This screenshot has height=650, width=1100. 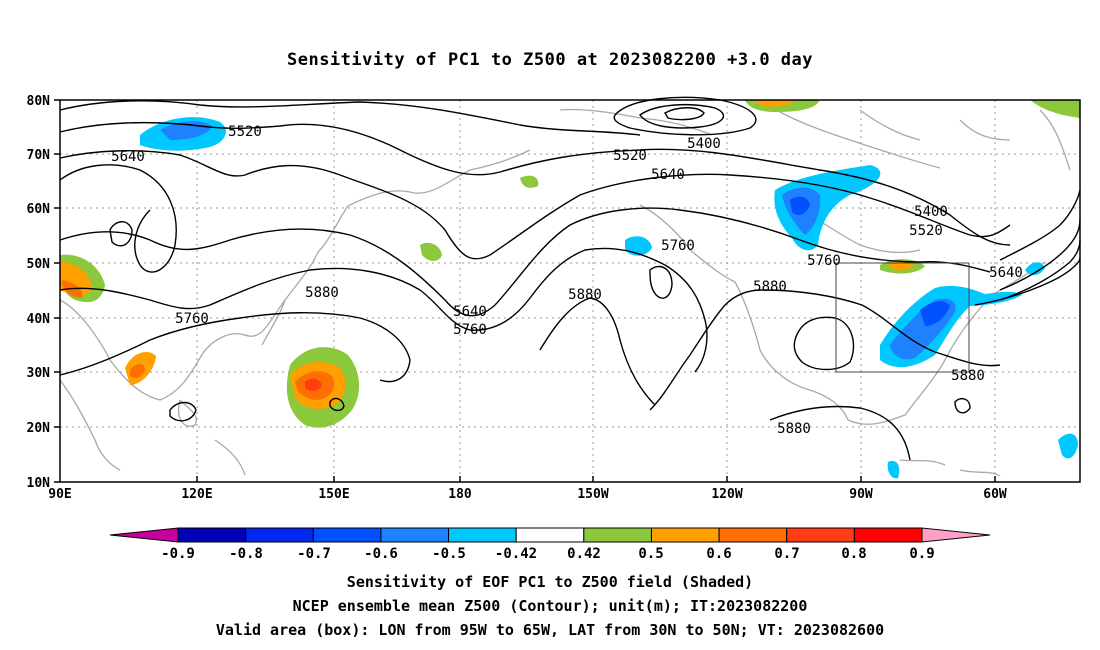 I want to click on colorbar-low-triangle, so click(x=144, y=535).